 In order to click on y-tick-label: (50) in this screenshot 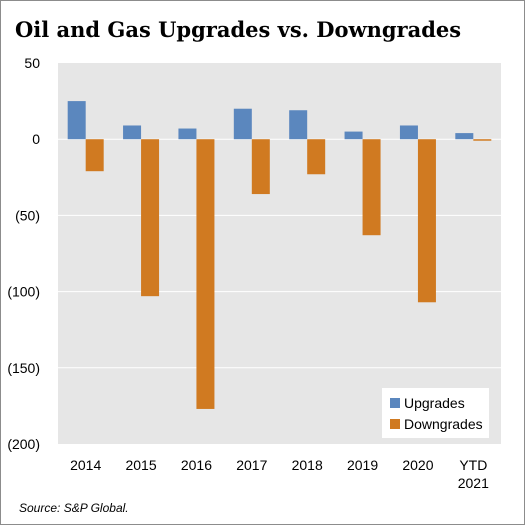, I will do `click(27, 215)`.